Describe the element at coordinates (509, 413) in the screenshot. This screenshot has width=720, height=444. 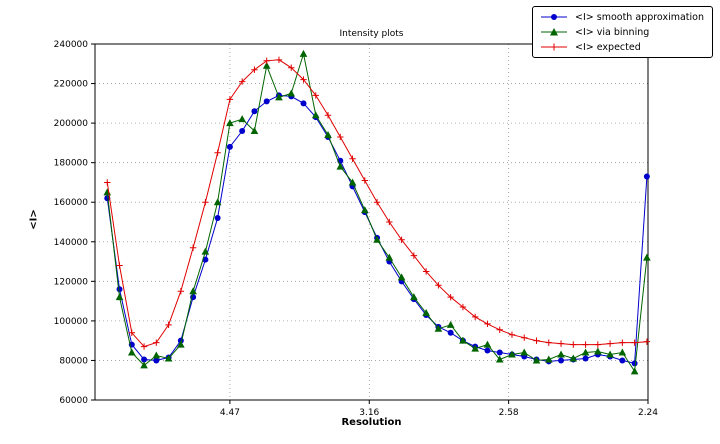
I see `x-tick-label: 2.58` at that location.